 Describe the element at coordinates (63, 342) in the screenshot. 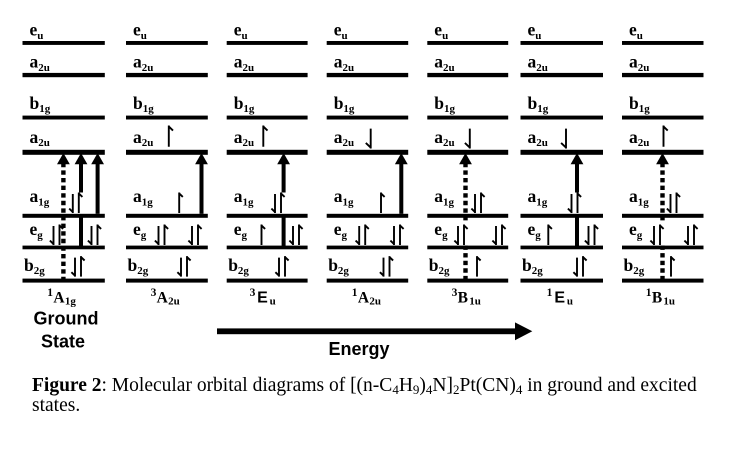

I see `svg-text: State` at that location.